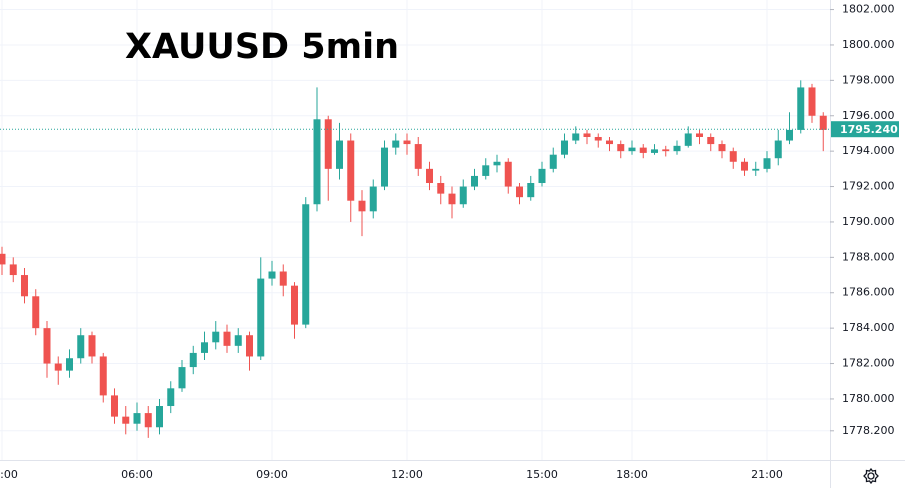 This screenshot has height=488, width=905. What do you see at coordinates (272, 474) in the screenshot?
I see `x-tick-label: 09:00` at bounding box center [272, 474].